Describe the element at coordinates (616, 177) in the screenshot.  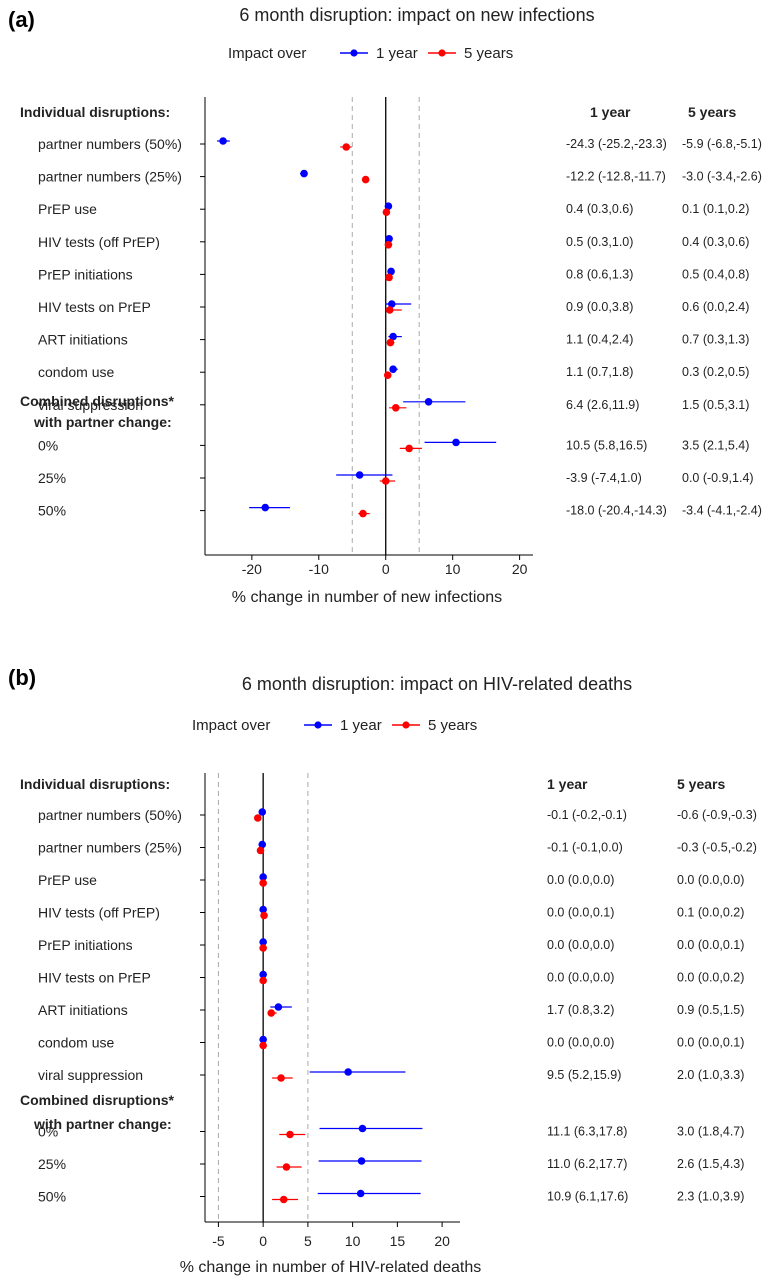
I see `value-1-year: -12.2 (-12.8,-11.7)` at that location.